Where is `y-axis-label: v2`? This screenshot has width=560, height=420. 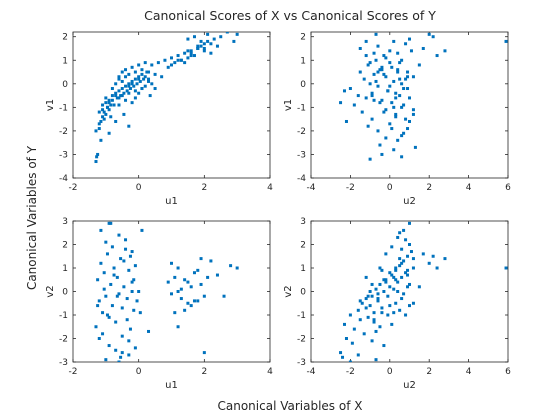
y-axis-label: v2 is located at coordinates (50, 291).